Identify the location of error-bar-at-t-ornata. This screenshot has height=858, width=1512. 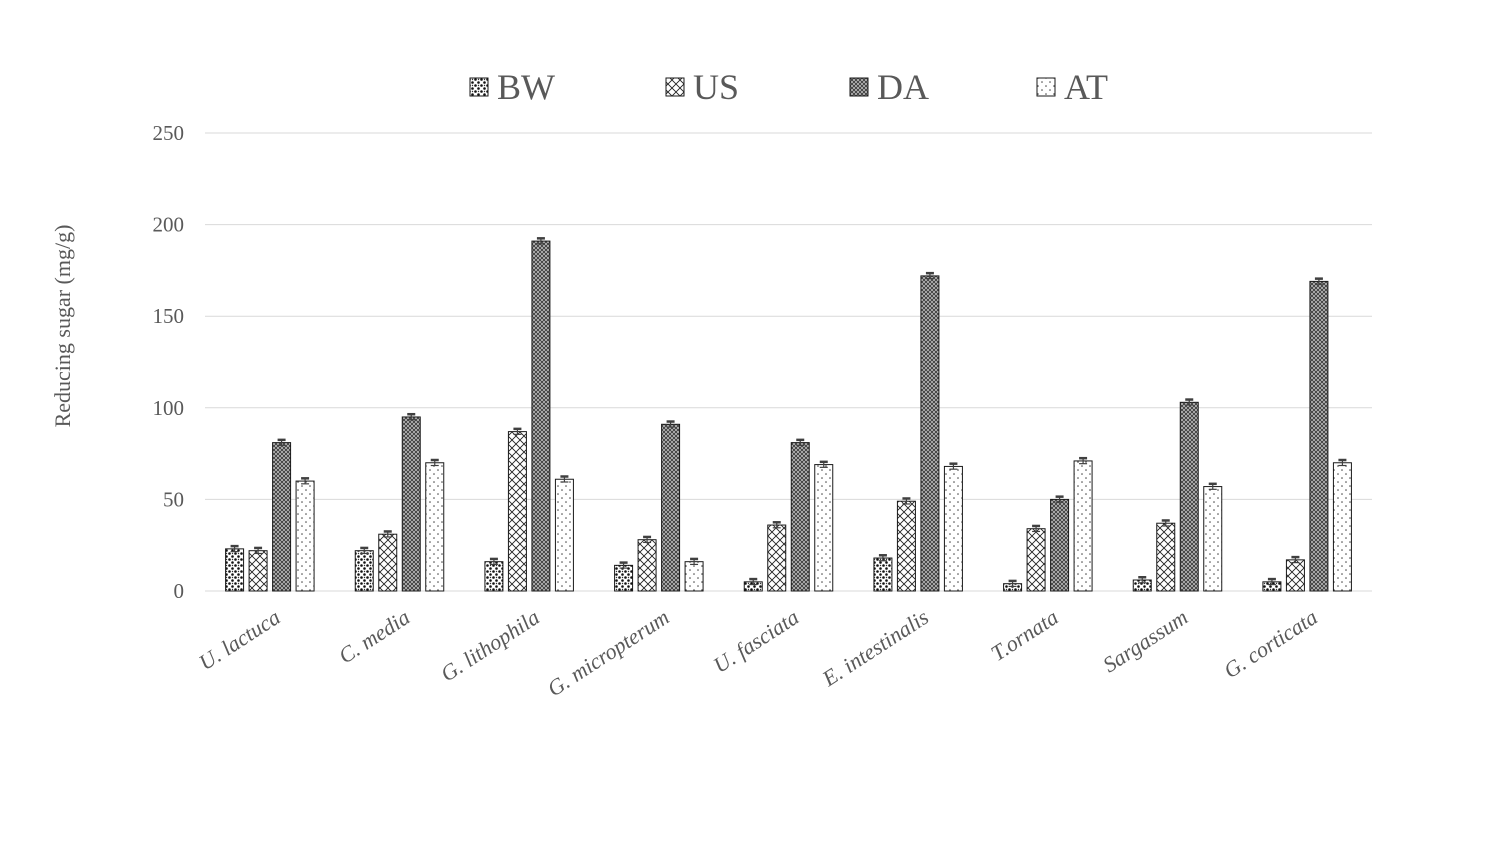
(1083, 460).